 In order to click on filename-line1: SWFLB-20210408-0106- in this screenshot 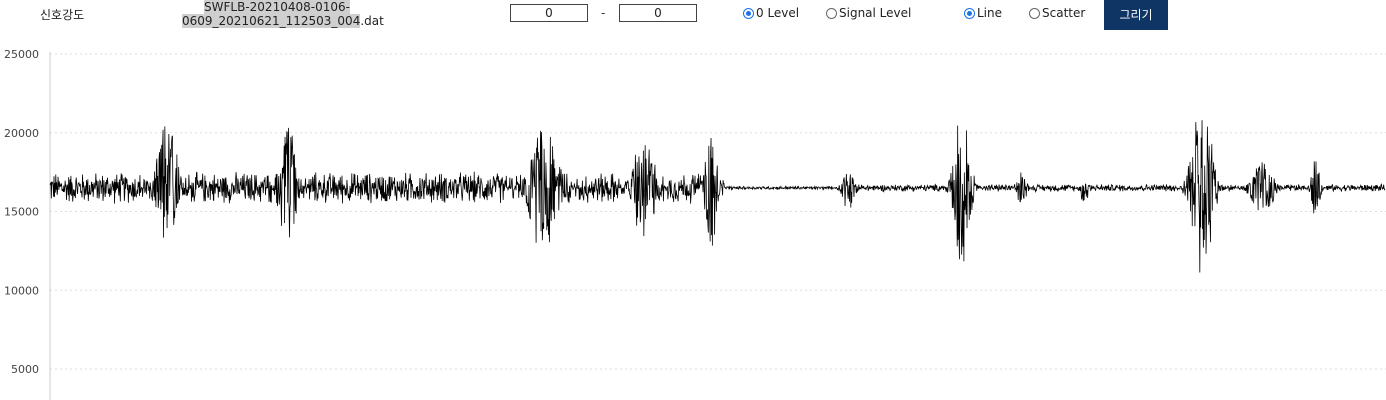, I will do `click(277, 7)`.